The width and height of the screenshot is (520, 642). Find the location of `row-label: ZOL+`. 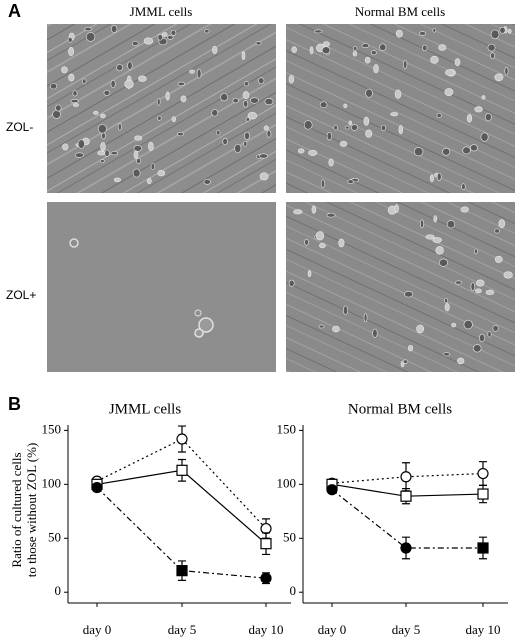

row-label: ZOL+ is located at coordinates (21, 295).